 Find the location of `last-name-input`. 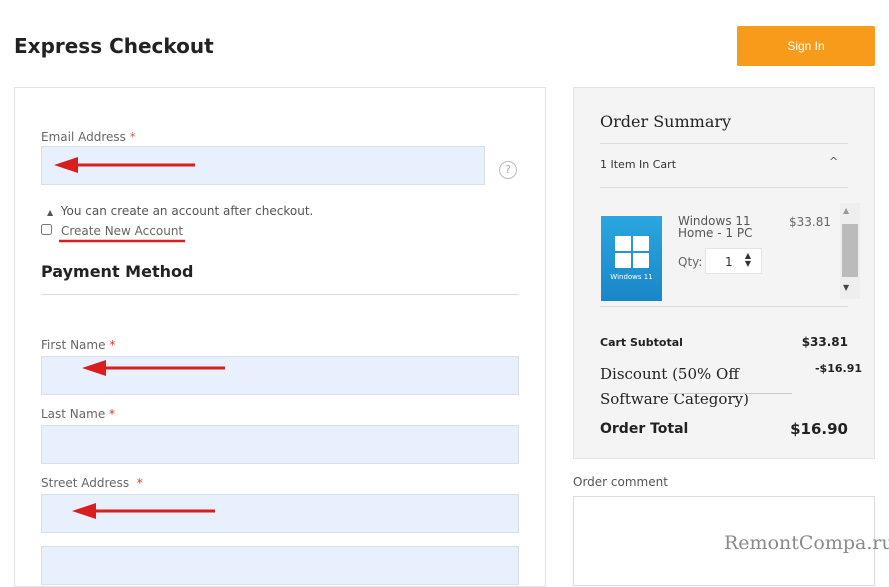

last-name-input is located at coordinates (280, 444).